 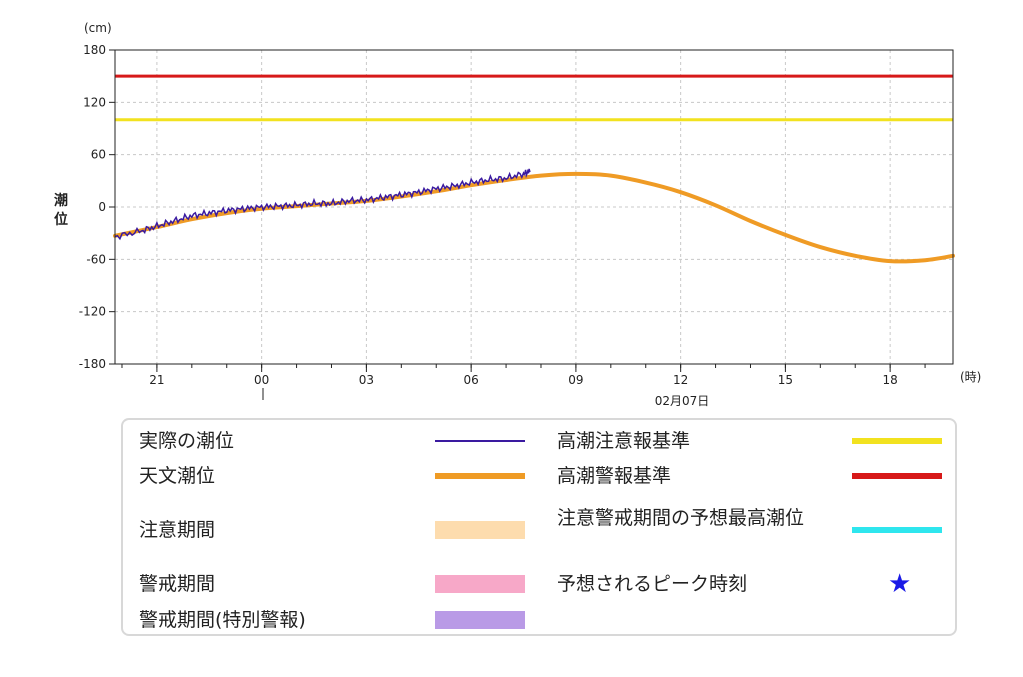 I want to click on legend-label: 高潮警報基準, so click(x=614, y=476).